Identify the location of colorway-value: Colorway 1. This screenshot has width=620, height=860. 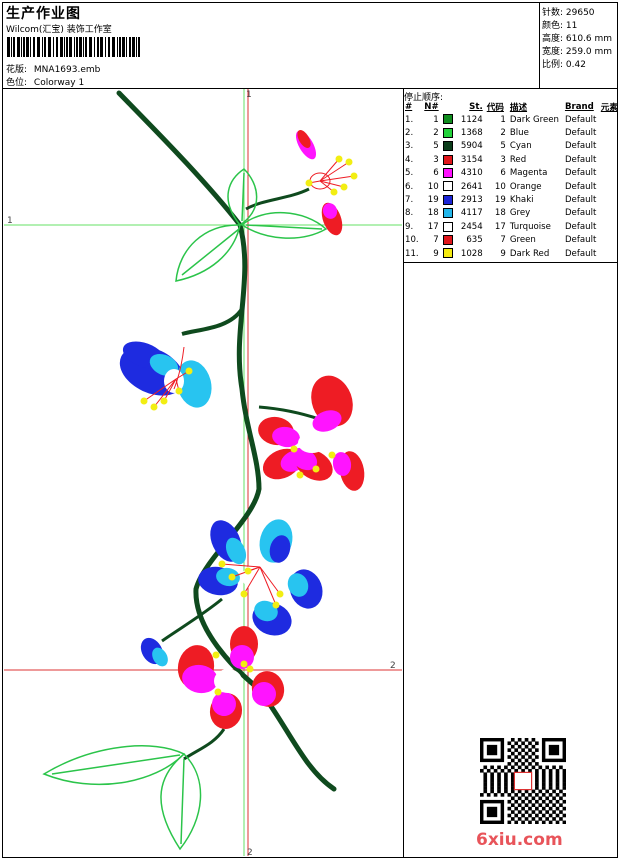
(59, 83).